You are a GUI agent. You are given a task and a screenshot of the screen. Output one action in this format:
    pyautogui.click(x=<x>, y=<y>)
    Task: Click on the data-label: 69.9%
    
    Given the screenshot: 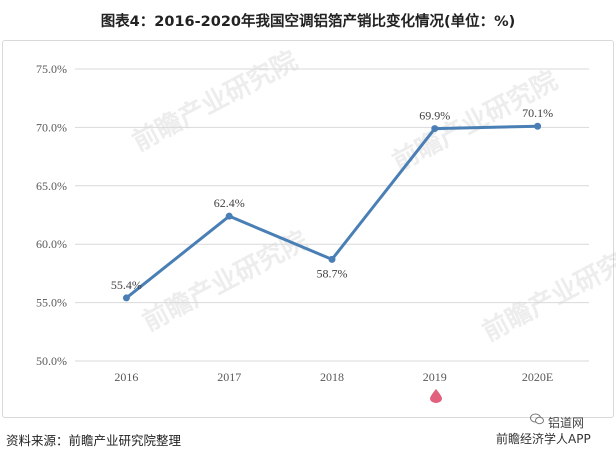 What is the action you would take?
    pyautogui.click(x=434, y=116)
    